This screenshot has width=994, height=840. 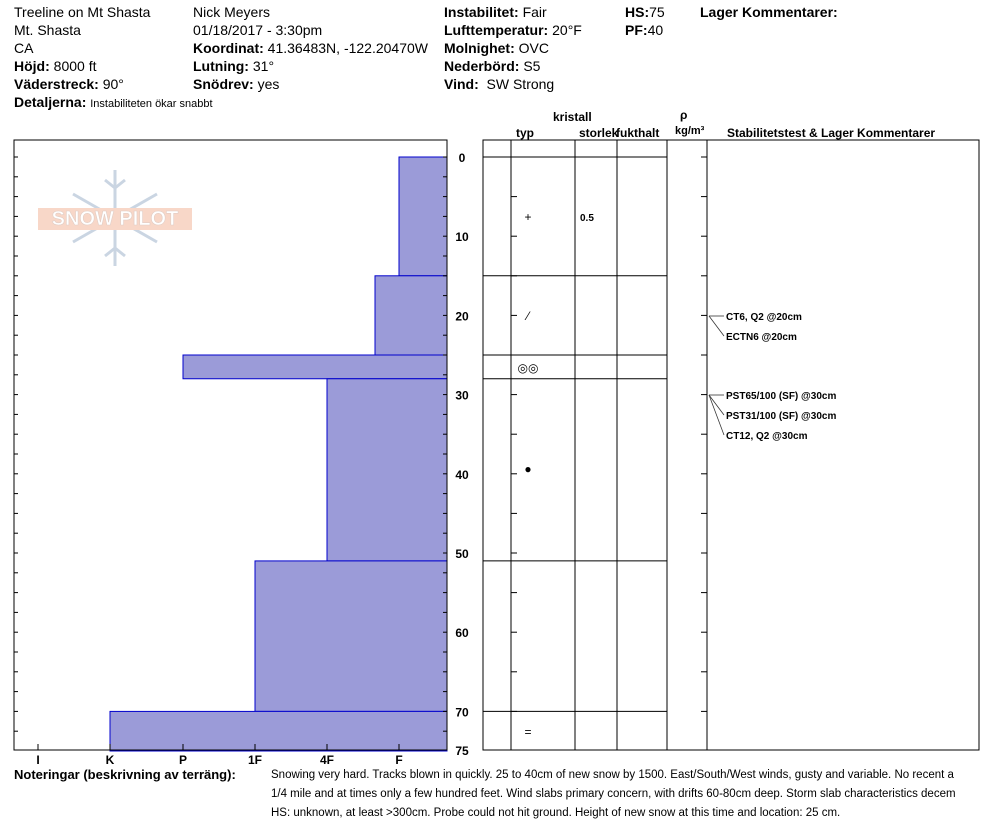 What do you see at coordinates (462, 554) in the screenshot?
I see `depth-tick-label: 50` at bounding box center [462, 554].